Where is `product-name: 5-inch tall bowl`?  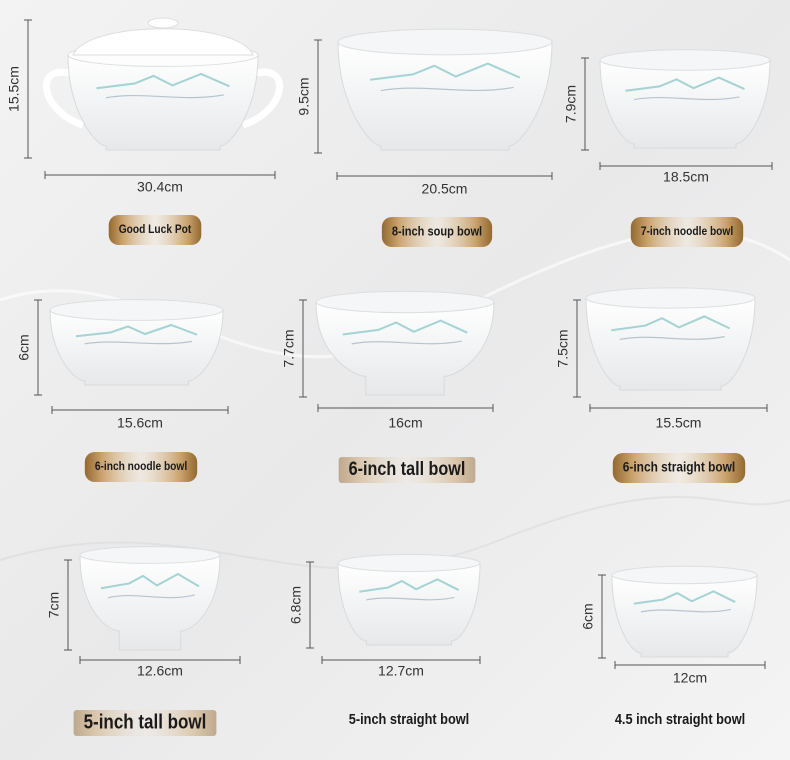
product-name: 5-inch tall bowl is located at coordinates (145, 722).